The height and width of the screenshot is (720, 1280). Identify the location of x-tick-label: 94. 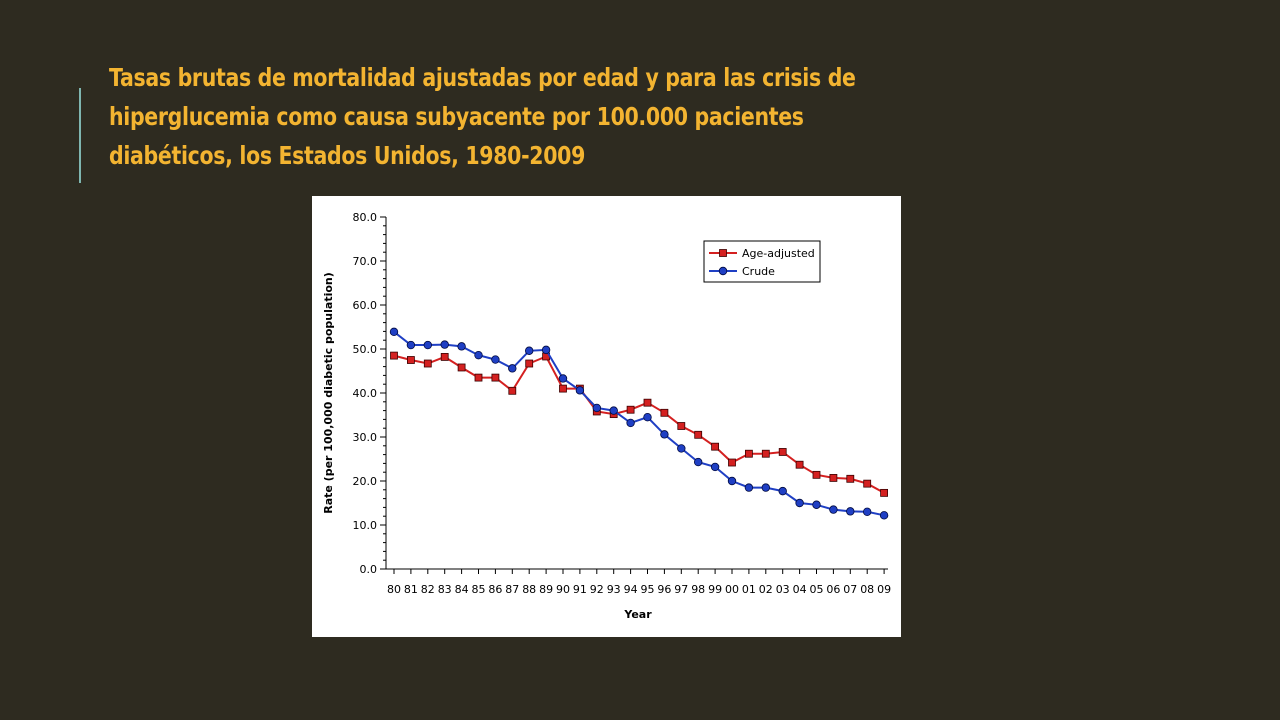
(631, 589).